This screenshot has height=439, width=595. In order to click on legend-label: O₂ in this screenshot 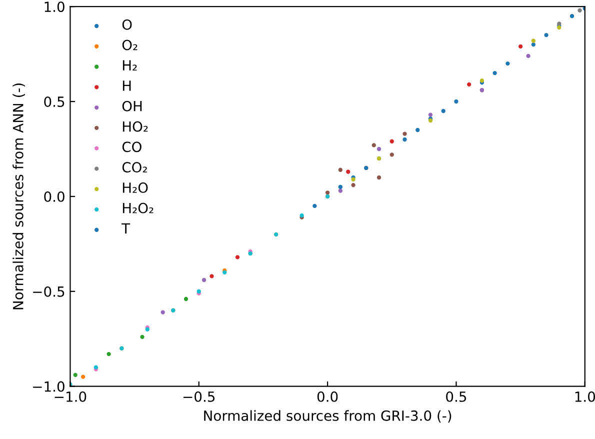, I will do `click(130, 45)`.